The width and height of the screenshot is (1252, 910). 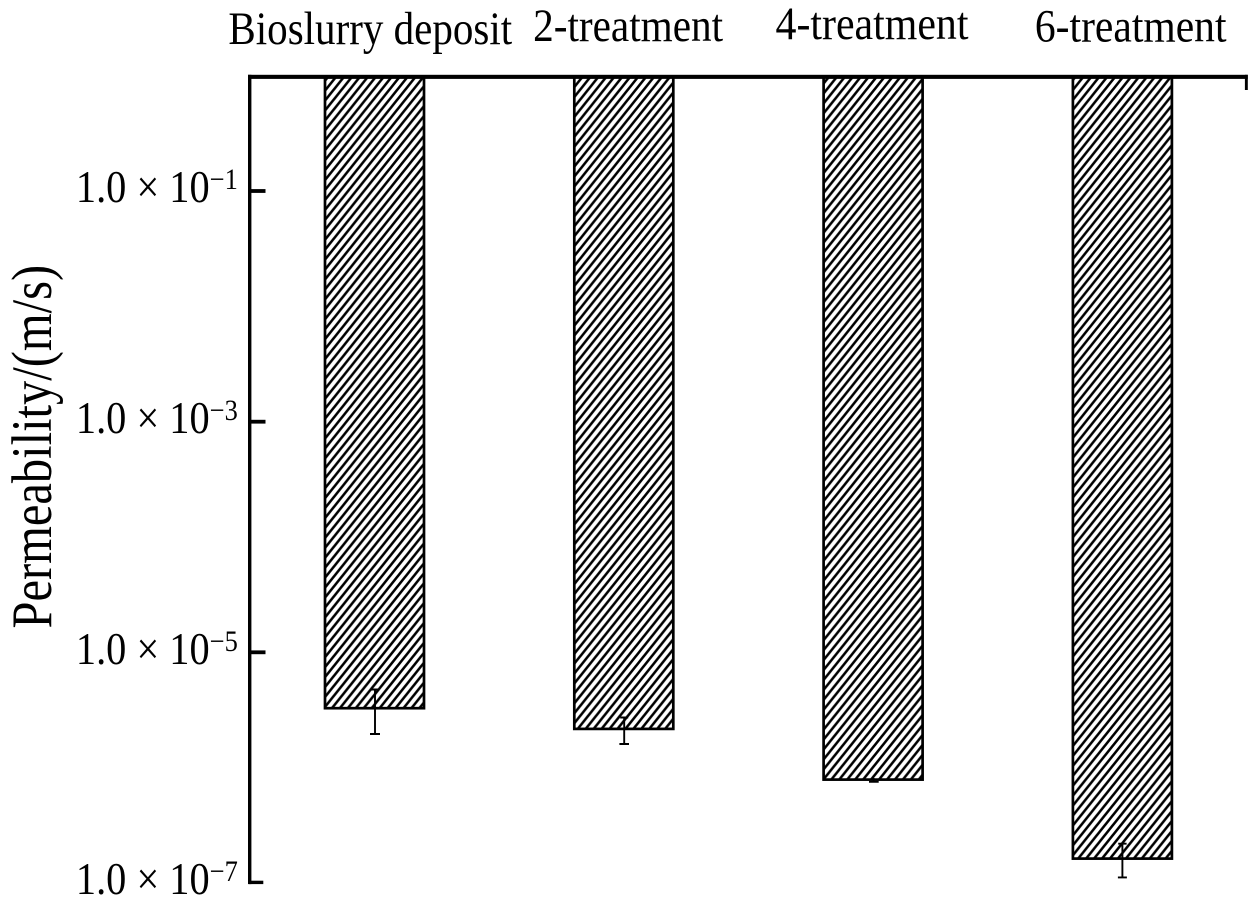 What do you see at coordinates (157, 418) in the screenshot?
I see `svg-text: 1.0 × 10⁻³` at bounding box center [157, 418].